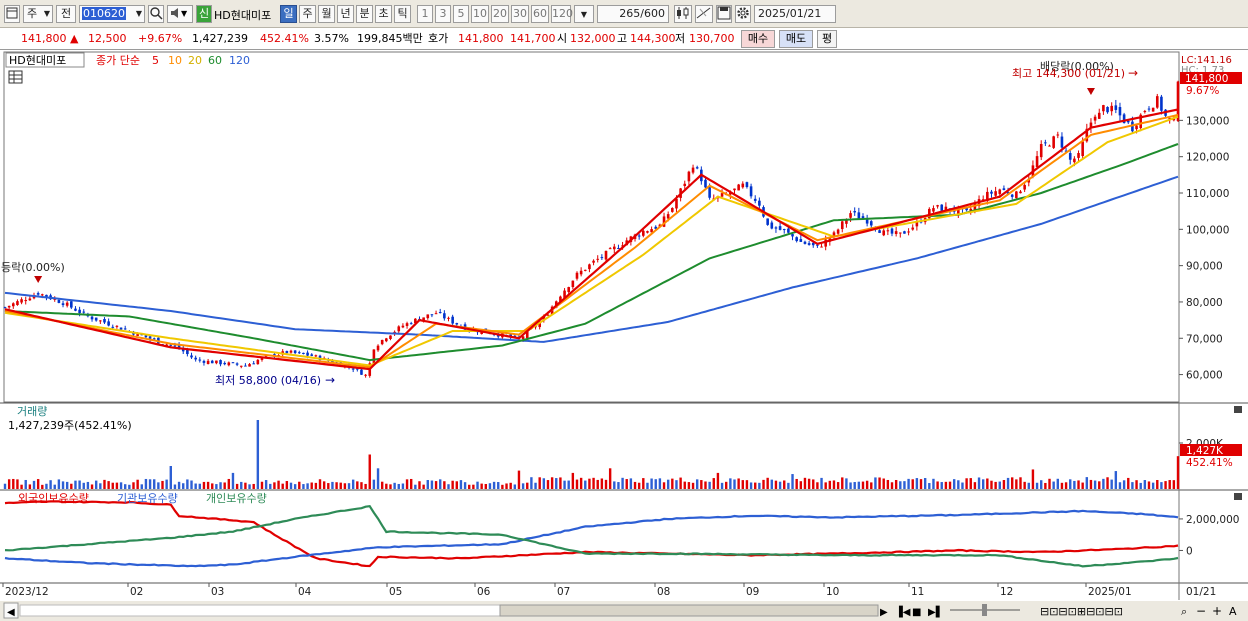  What do you see at coordinates (704, 14) in the screenshot?
I see `crosshair-icon` at bounding box center [704, 14].